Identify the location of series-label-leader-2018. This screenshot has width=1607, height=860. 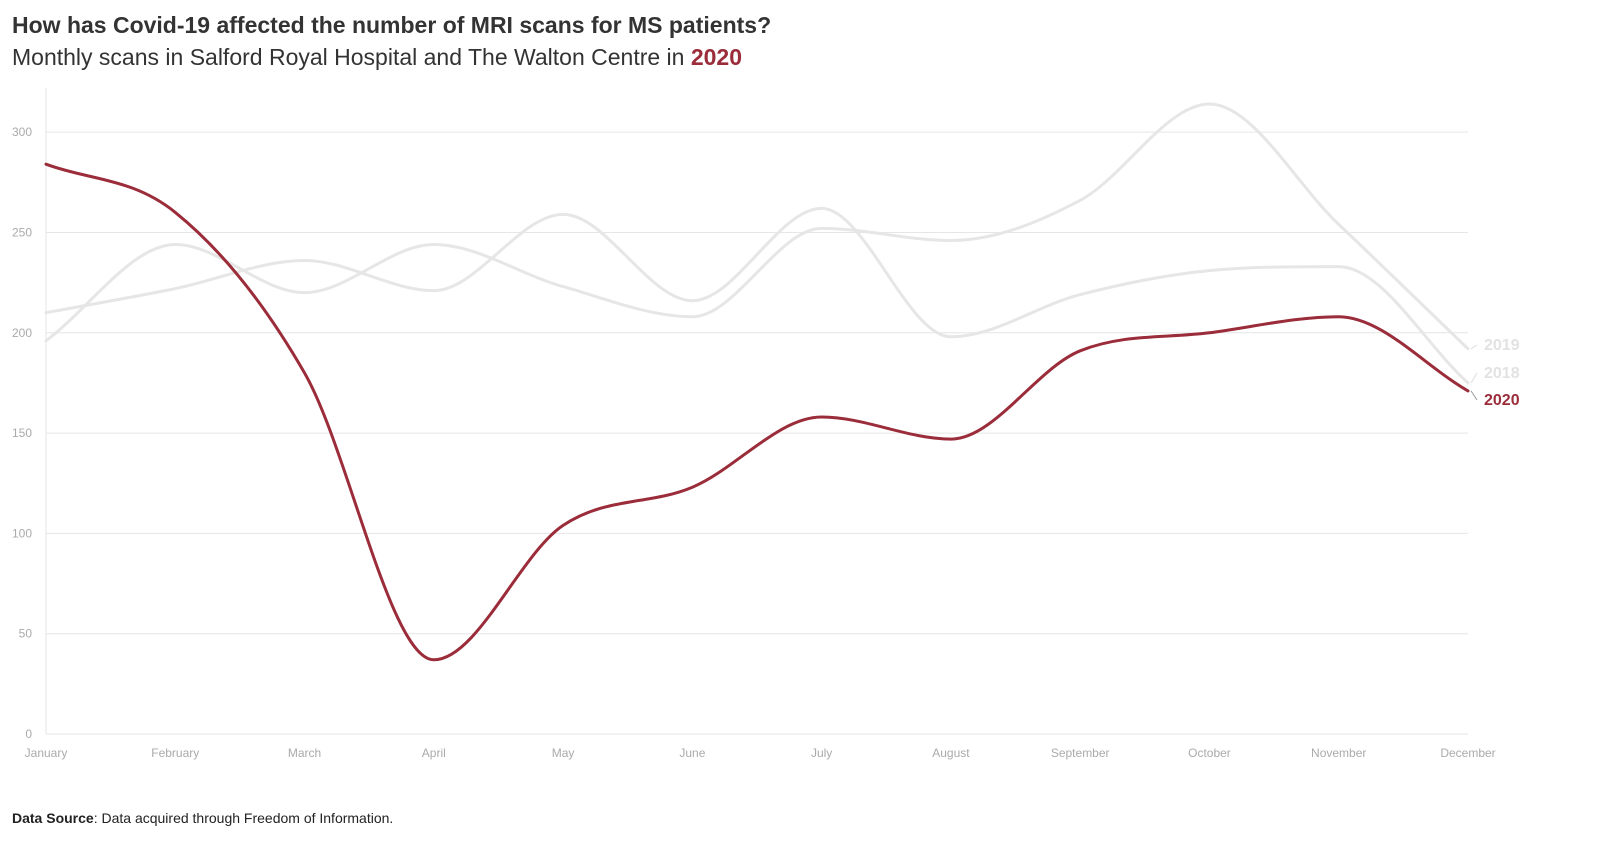
(1474, 378).